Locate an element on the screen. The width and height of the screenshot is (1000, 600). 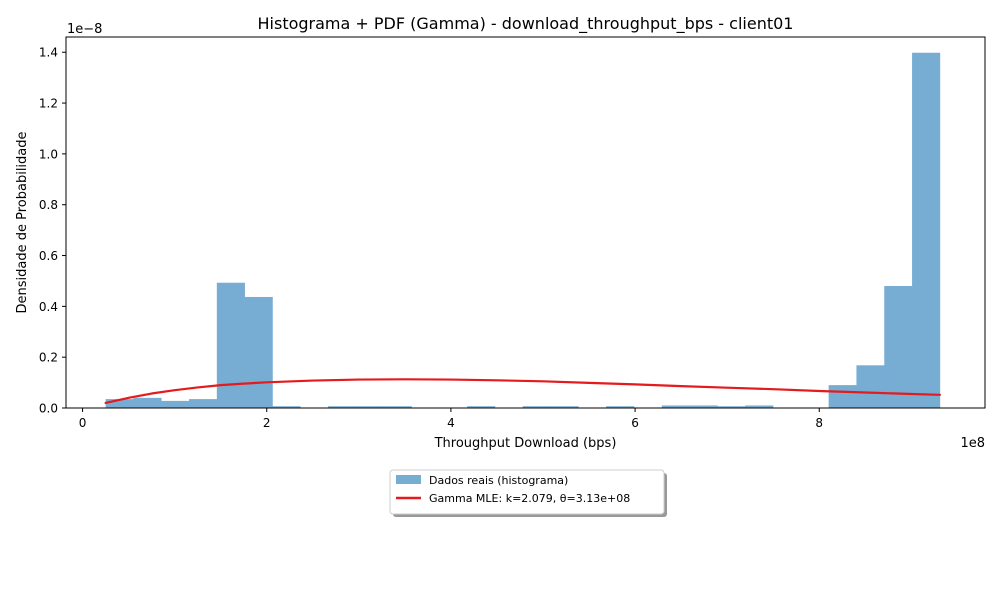
x-axis-ticks: 0 2 4 6 8 is located at coordinates (451, 419).